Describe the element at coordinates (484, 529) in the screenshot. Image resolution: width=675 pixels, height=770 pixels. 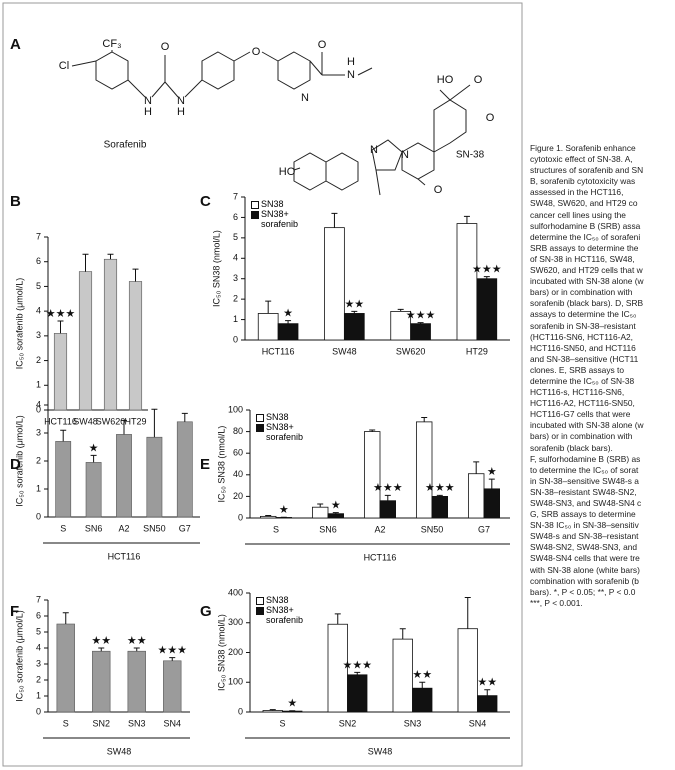
I see `x-tick-label: G7` at that location.